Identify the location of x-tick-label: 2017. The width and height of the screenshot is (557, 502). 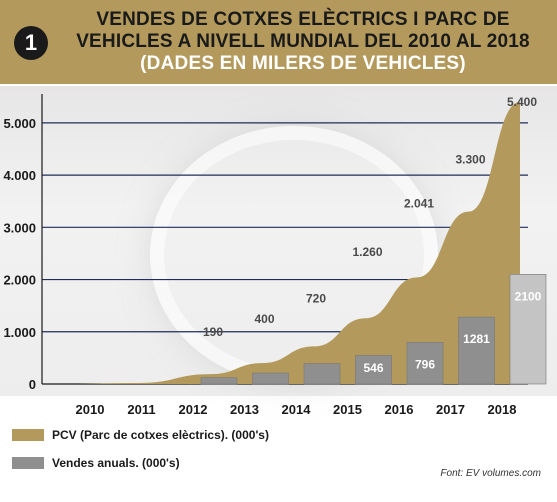
(450, 409).